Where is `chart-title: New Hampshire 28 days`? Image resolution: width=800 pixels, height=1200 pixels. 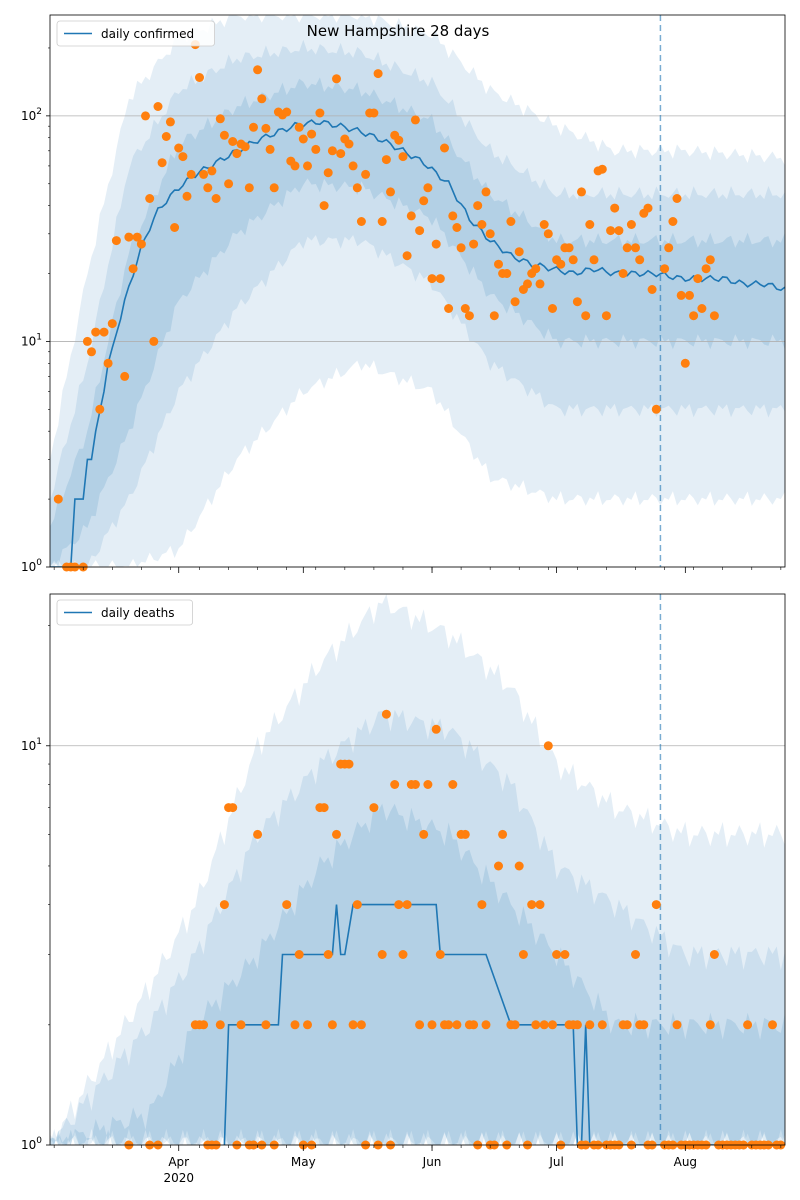 chart-title: New Hampshire 28 days is located at coordinates (398, 31).